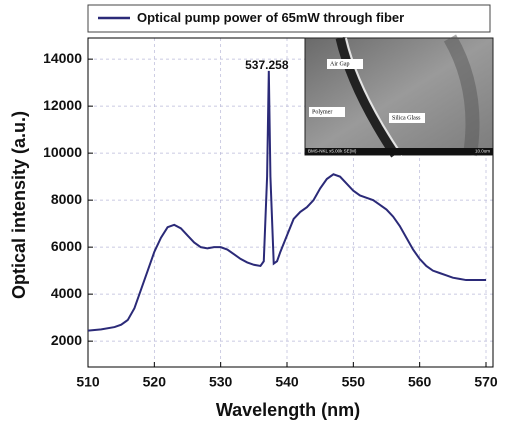 The height and width of the screenshot is (426, 506). I want to click on peak-annotation: 537.258, so click(267, 65).